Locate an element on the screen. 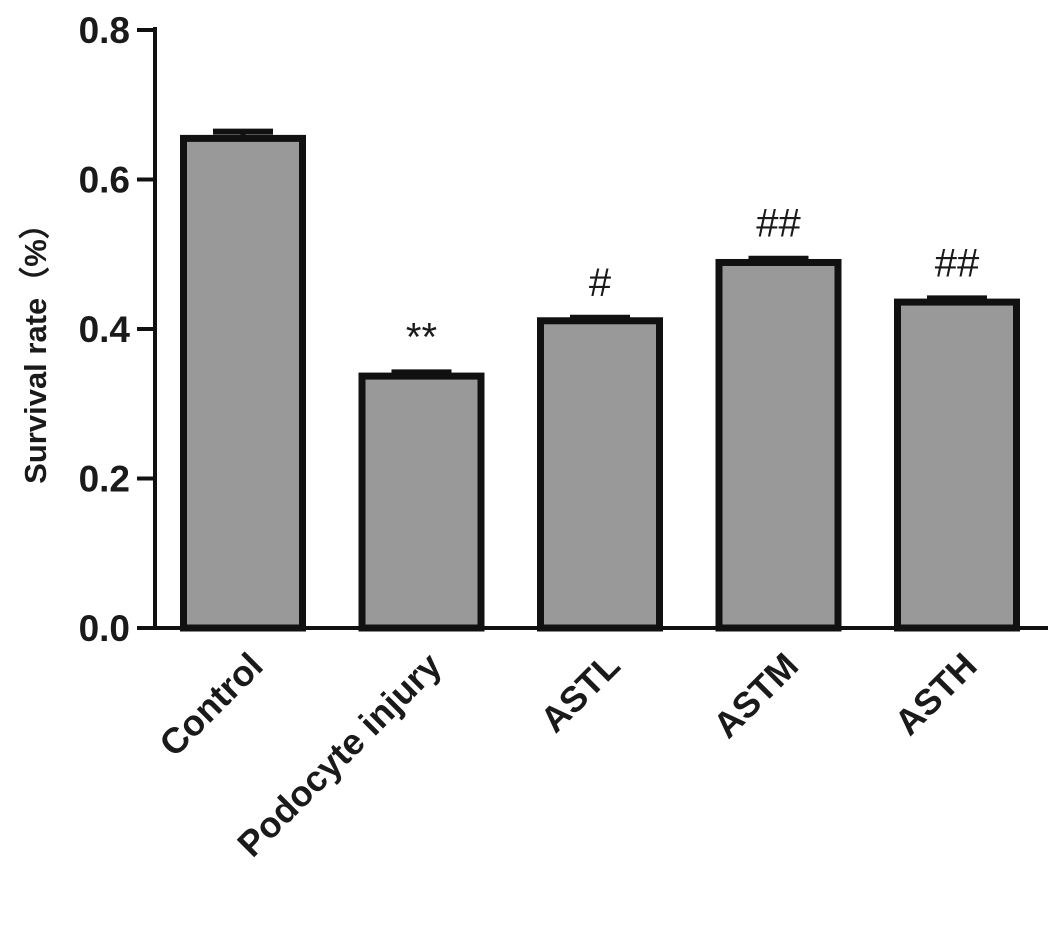 This screenshot has width=1063, height=941. y-axis-title: Survival rate（%） is located at coordinates (35, 346).